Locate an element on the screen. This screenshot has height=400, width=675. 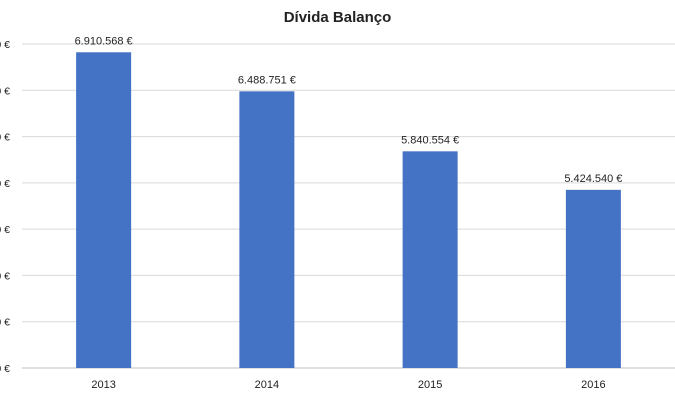
data-label: 6.910.568 € is located at coordinates (104, 41).